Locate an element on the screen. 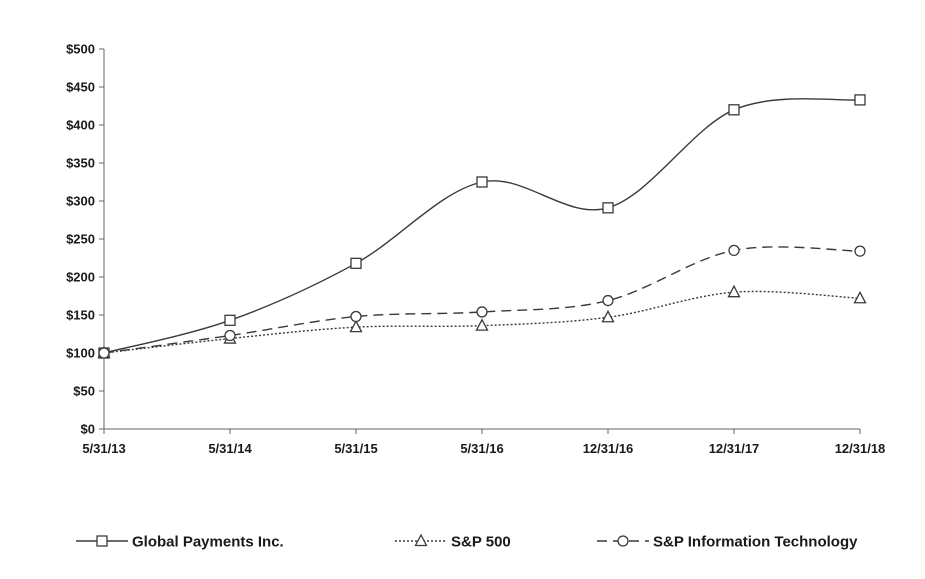 This screenshot has width=925, height=579. y-tick-label: $350 is located at coordinates (80, 163).